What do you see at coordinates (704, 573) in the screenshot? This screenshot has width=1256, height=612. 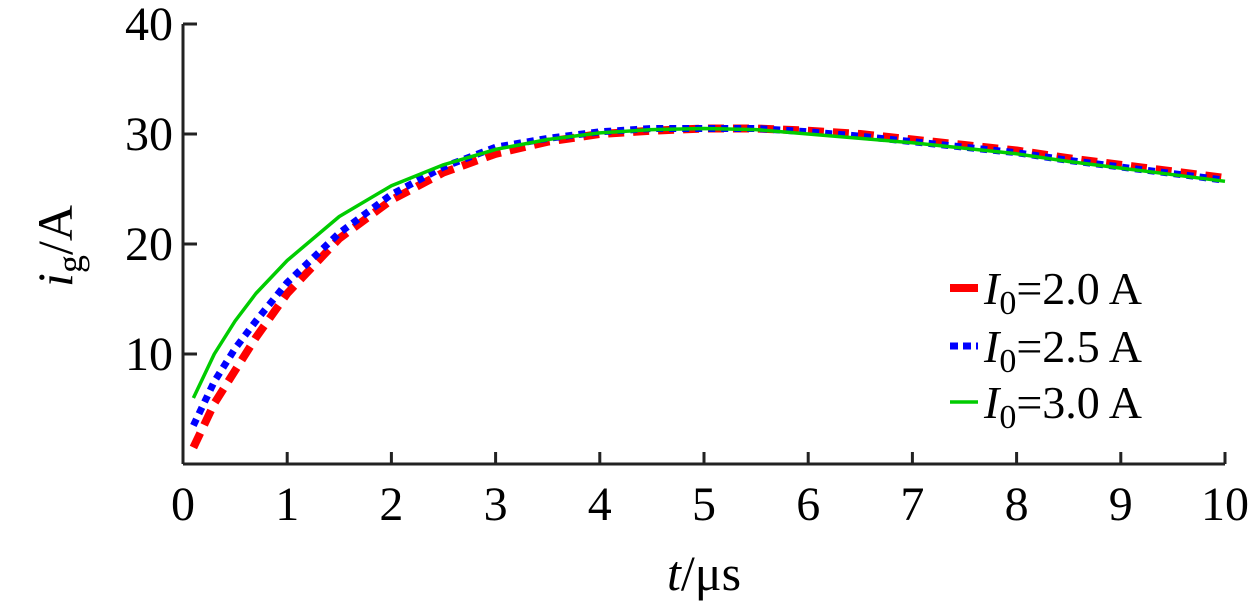 I see `x-axis-label: t/μs` at bounding box center [704, 573].